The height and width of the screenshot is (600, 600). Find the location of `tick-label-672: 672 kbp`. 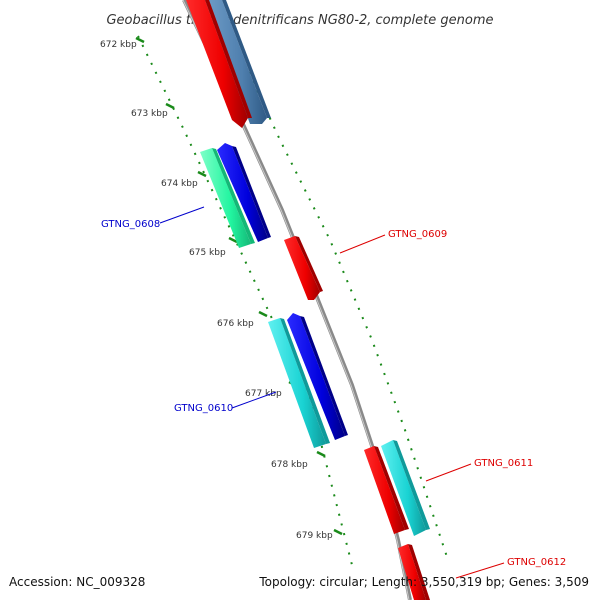

tick-label-672: 672 kbp is located at coordinates (118, 45).